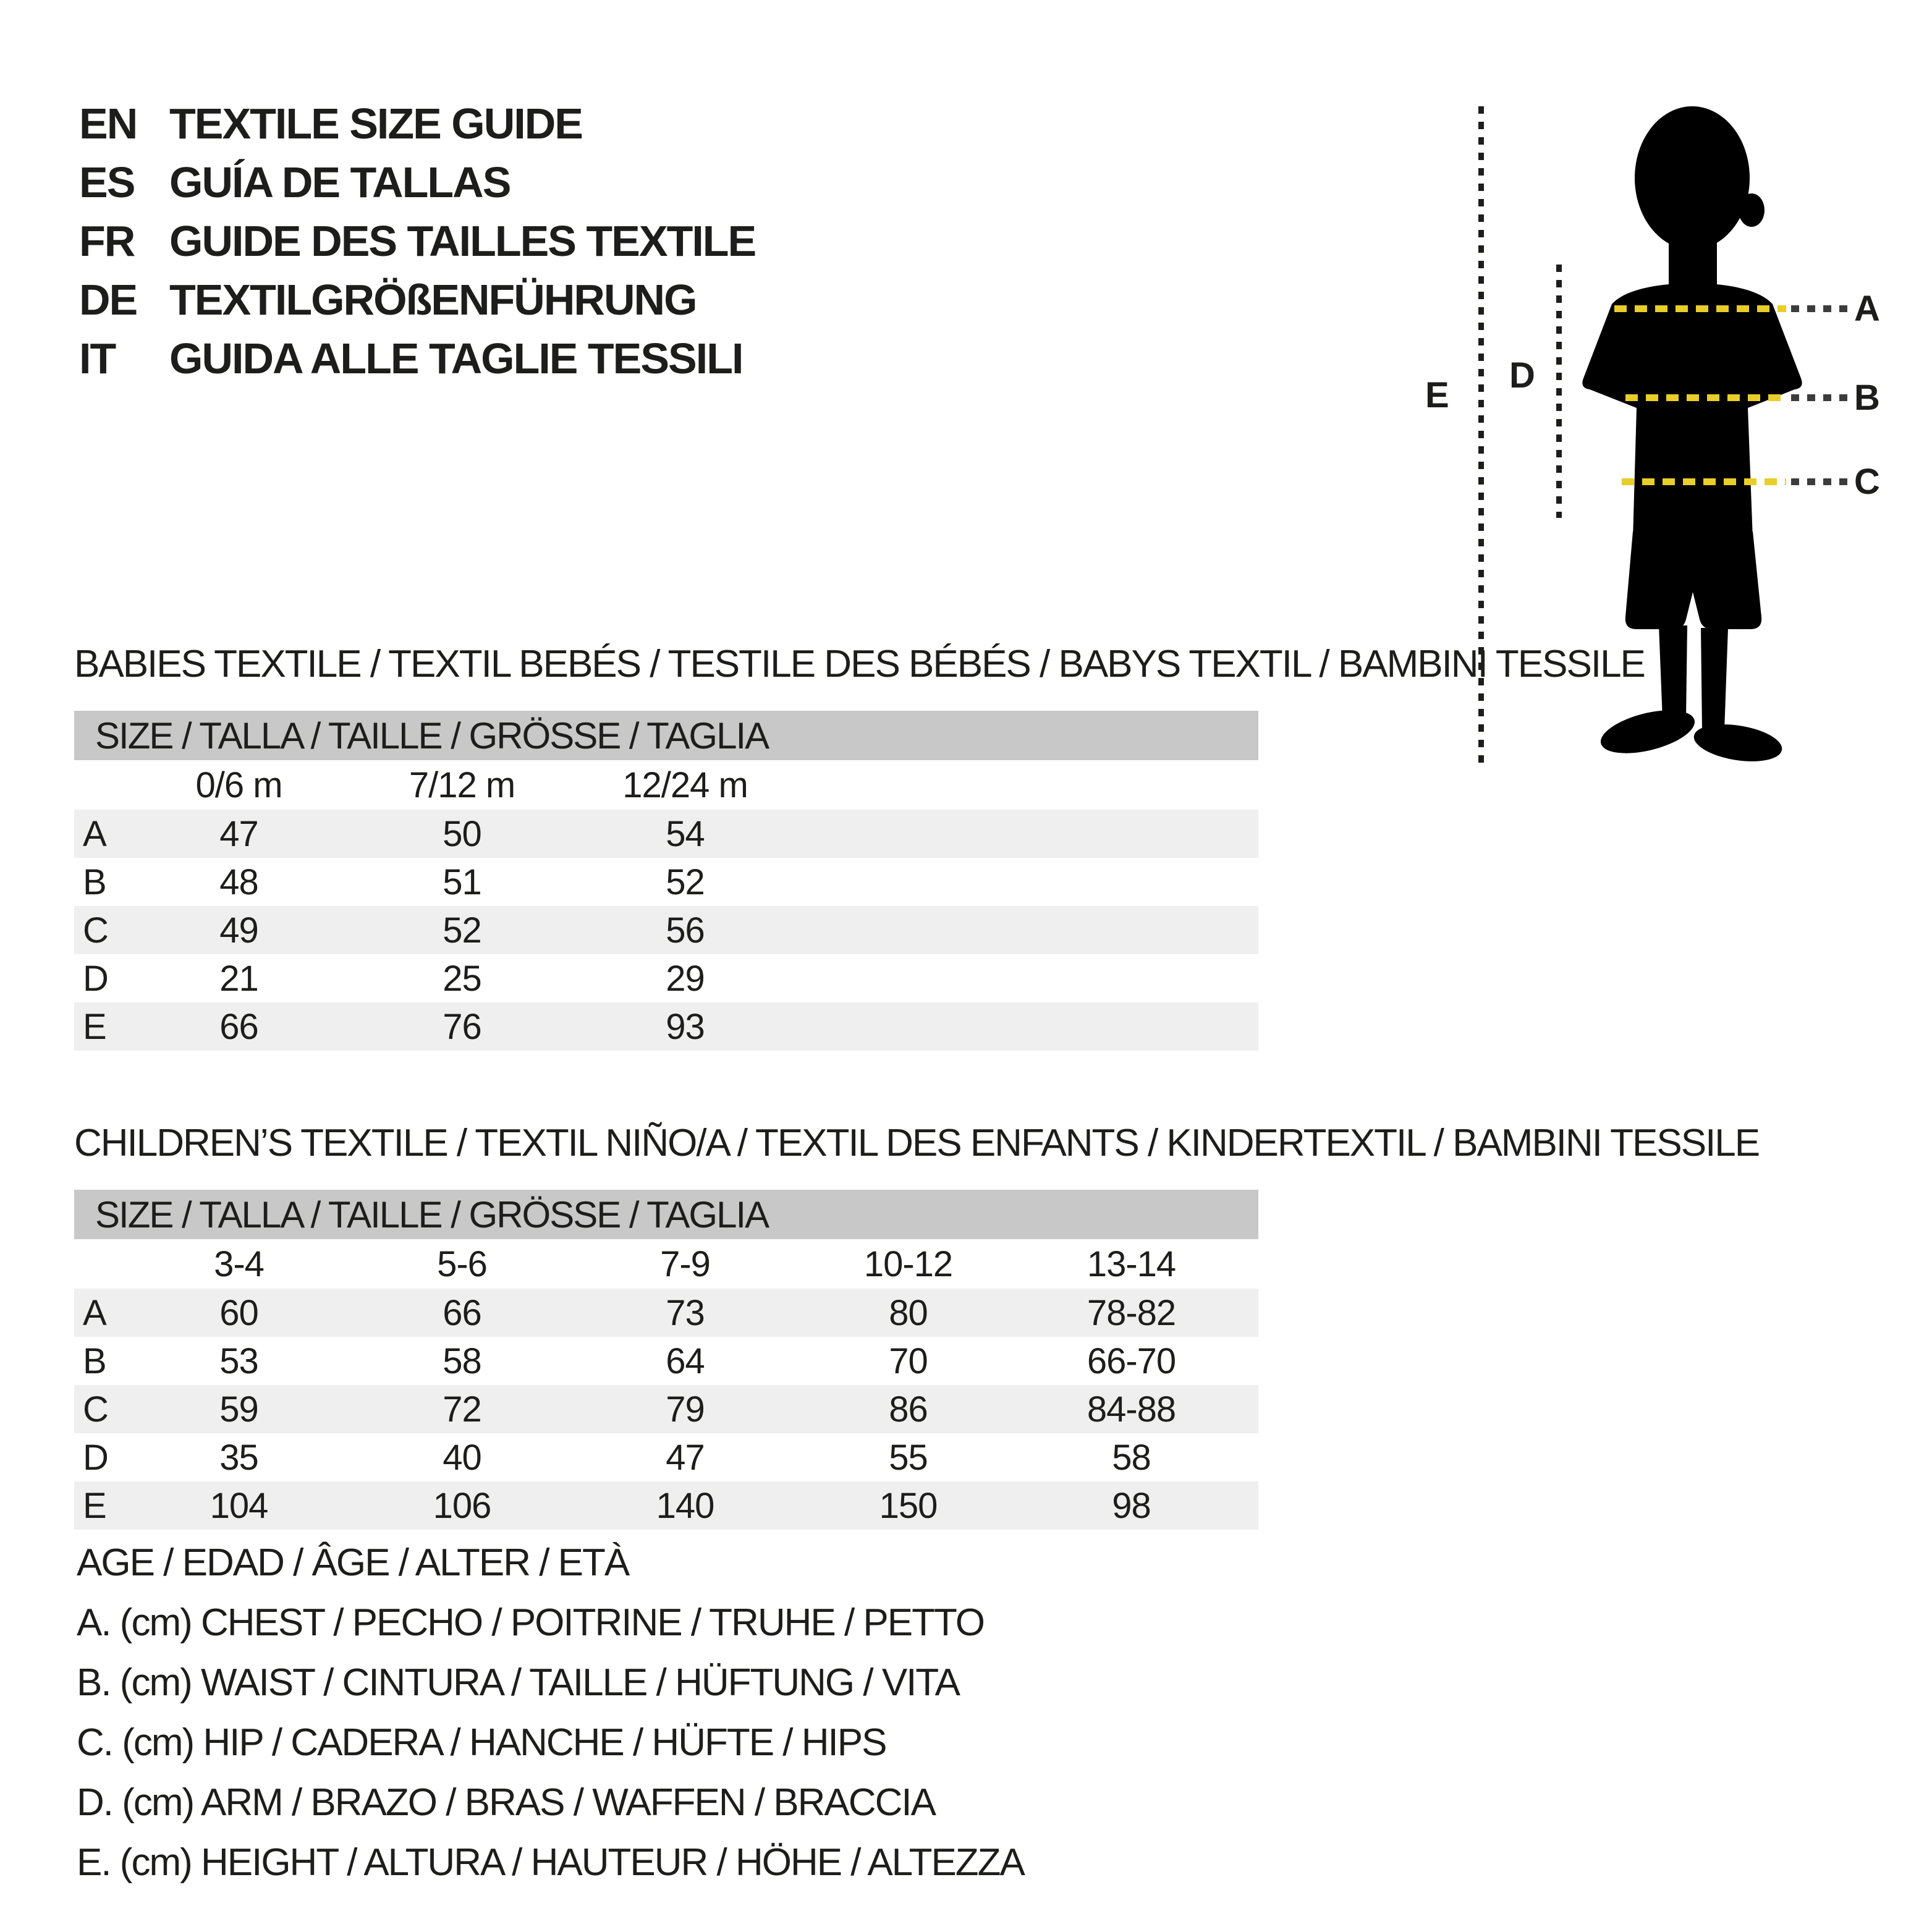 This screenshot has height=1932, width=1932. I want to click on cell: 49, so click(239, 930).